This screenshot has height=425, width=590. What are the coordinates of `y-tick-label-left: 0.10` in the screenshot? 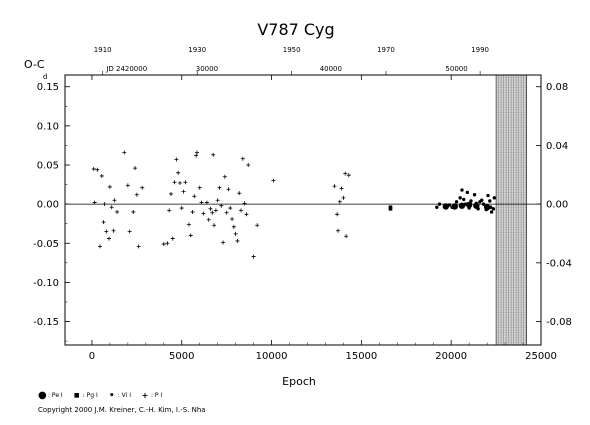 It's located at (48, 126).